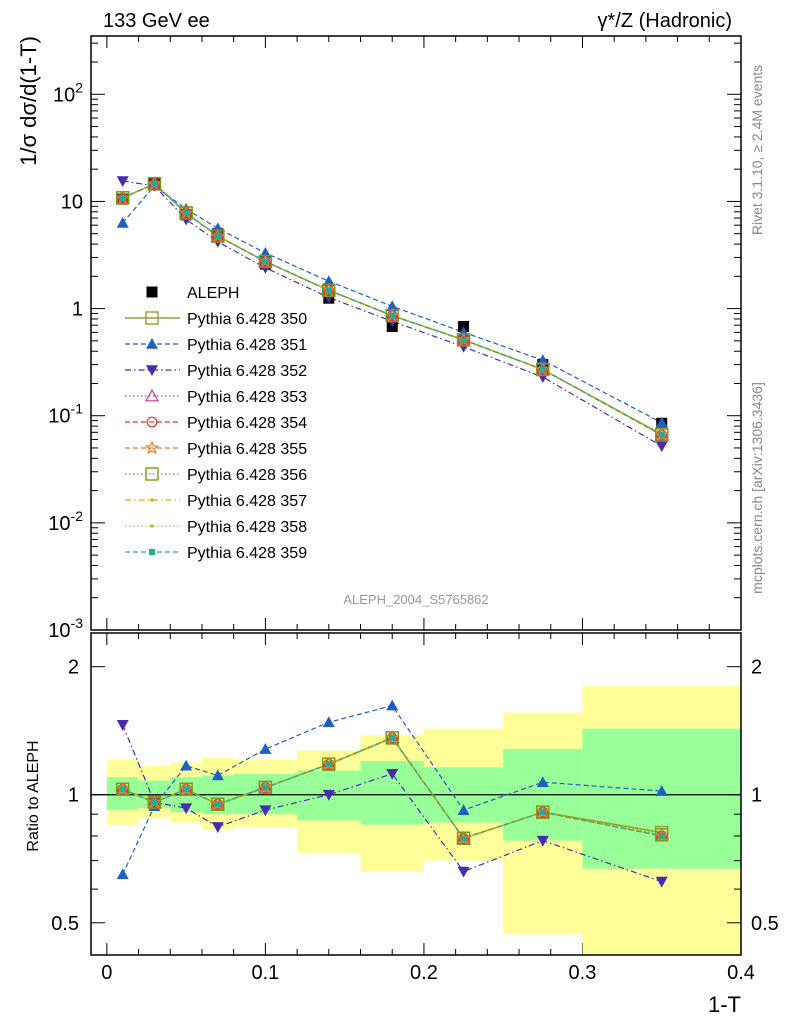 The width and height of the screenshot is (786, 1024). What do you see at coordinates (28, 101) in the screenshot?
I see `main-y-axis-title: 1/σ dσ/d(1-T)` at bounding box center [28, 101].